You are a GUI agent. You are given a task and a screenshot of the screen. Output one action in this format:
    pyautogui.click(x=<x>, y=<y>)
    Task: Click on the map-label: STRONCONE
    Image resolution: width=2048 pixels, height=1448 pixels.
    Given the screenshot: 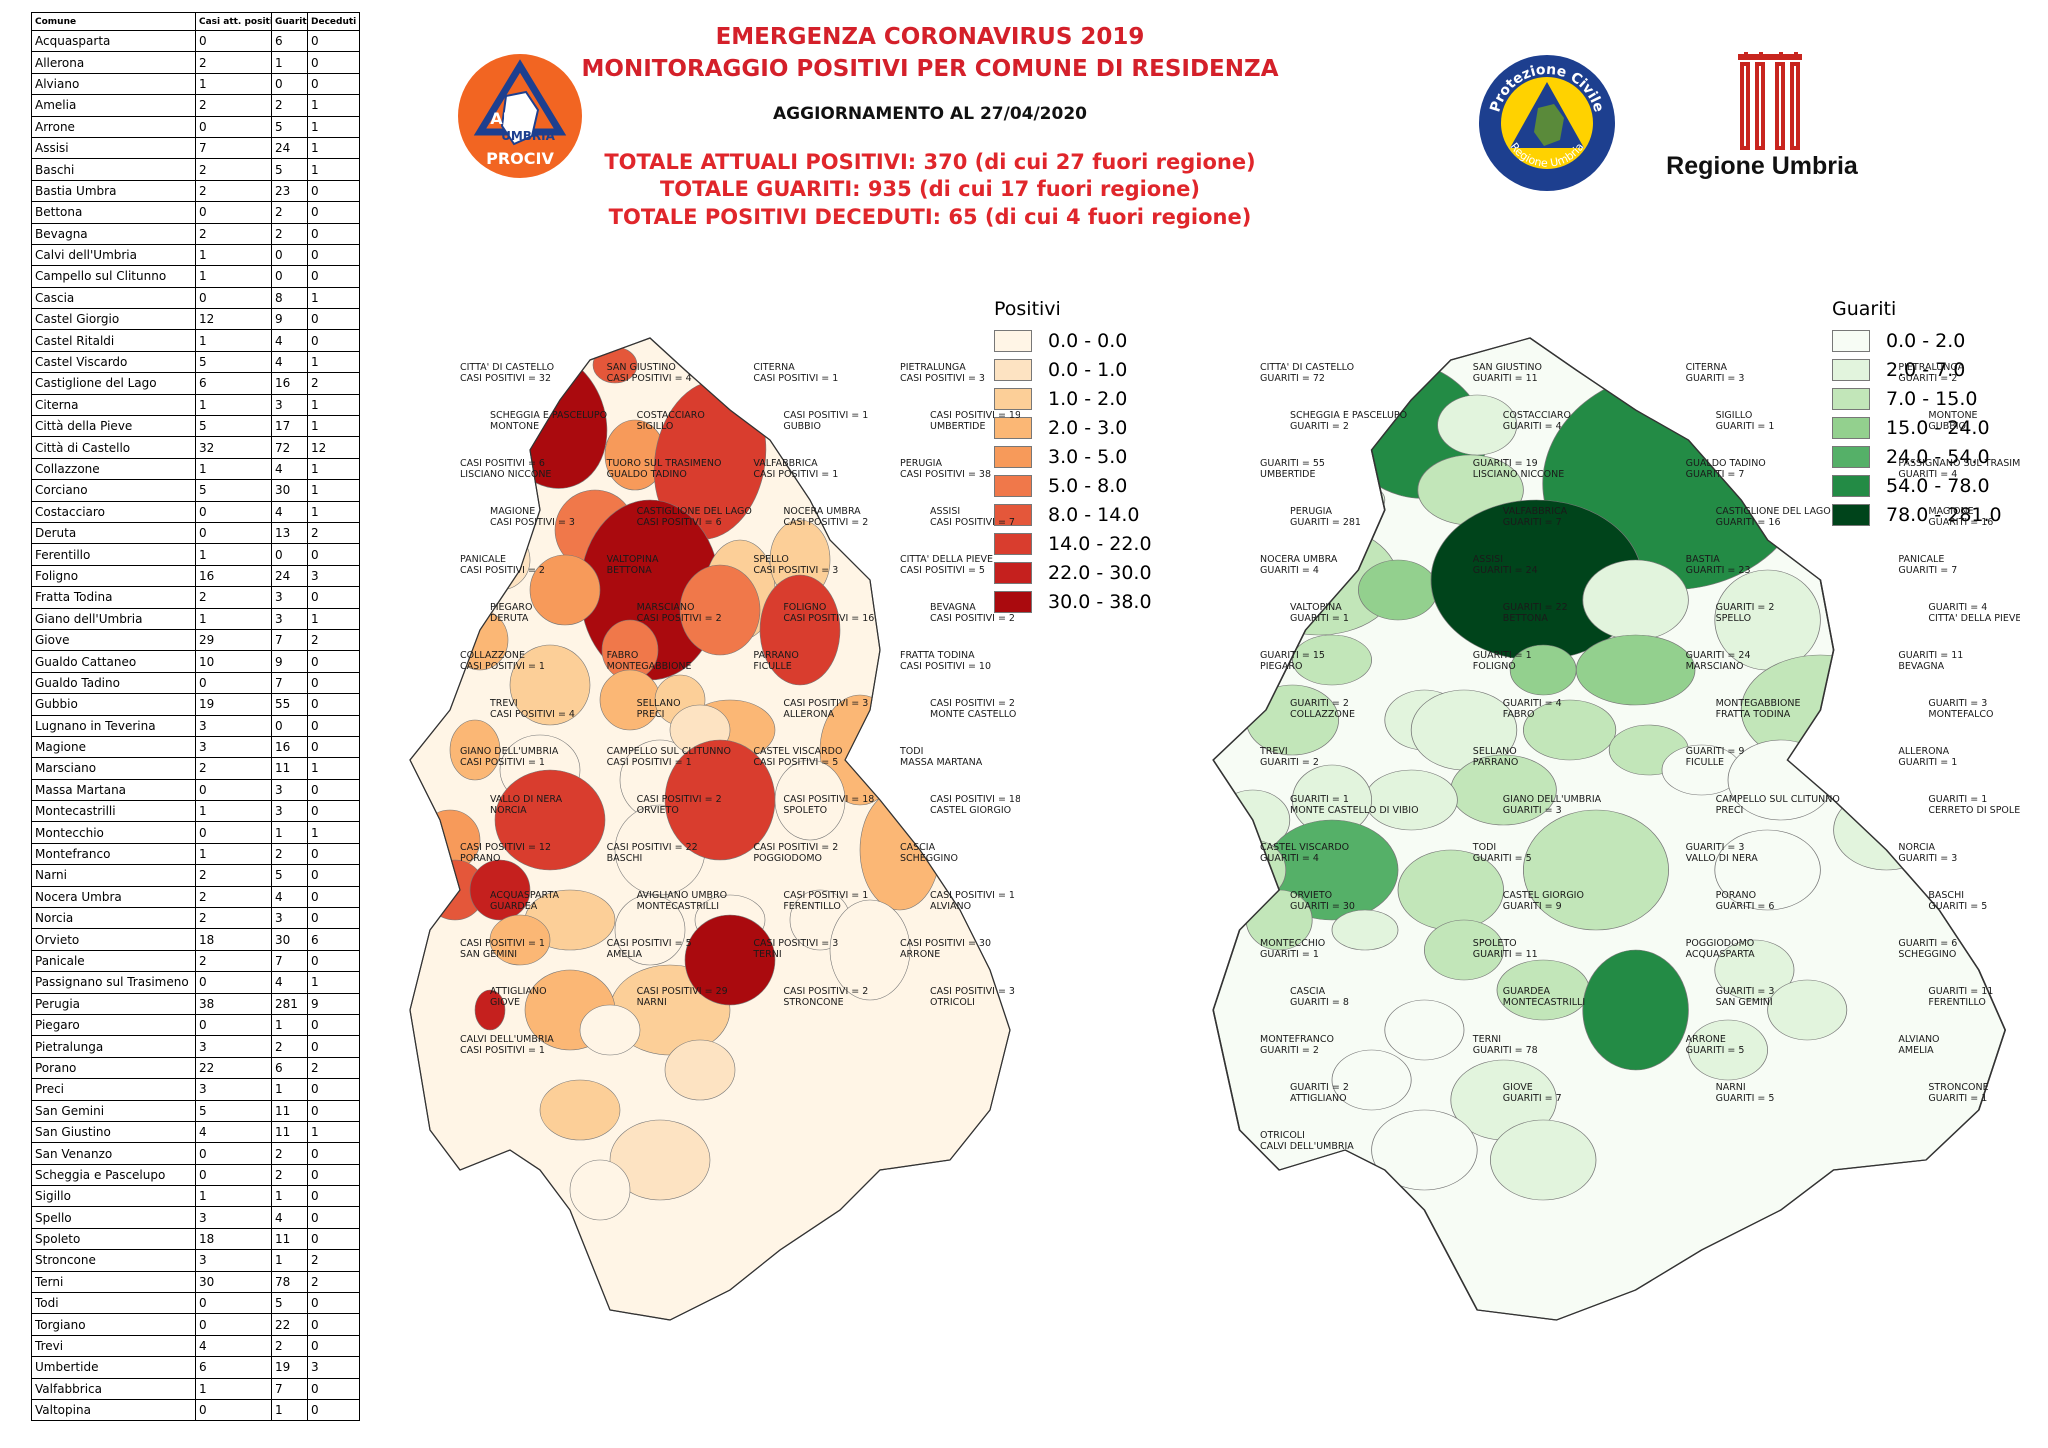 What is the action you would take?
    pyautogui.click(x=813, y=1002)
    